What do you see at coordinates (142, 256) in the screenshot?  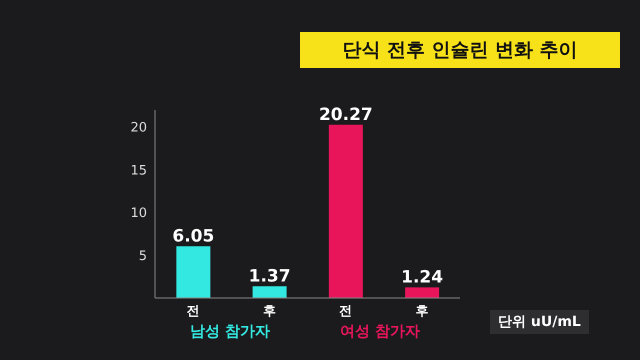 I see `y-tick-label: 5` at bounding box center [142, 256].